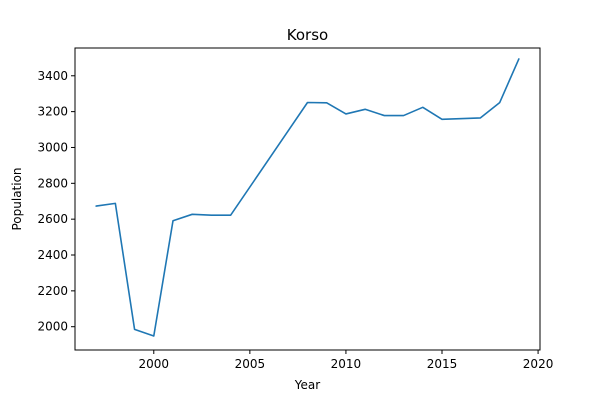 Image resolution: width=600 pixels, height=400 pixels. Describe the element at coordinates (52, 327) in the screenshot. I see `y-tick-label: 2000` at that location.